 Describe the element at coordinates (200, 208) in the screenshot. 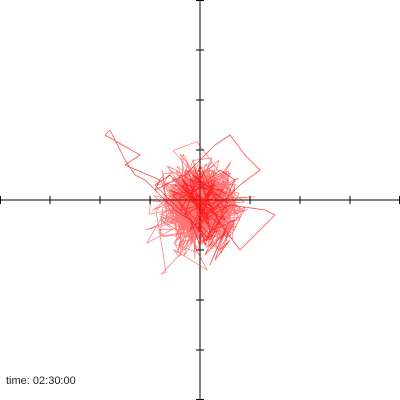

I see `trajectory-core-cluster` at that location.